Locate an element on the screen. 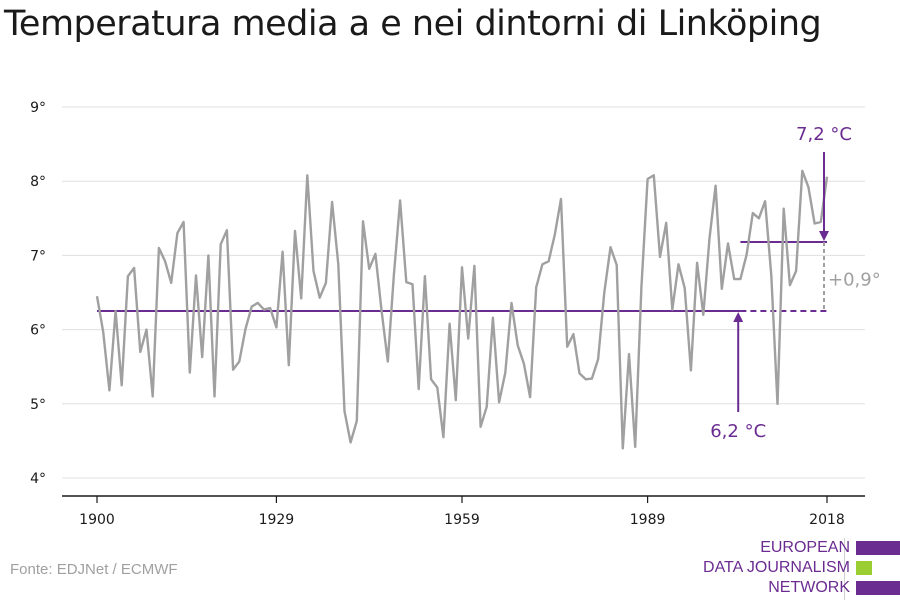 The height and width of the screenshot is (600, 900). logo-line-2: DATA JOURNALISM is located at coordinates (776, 567).